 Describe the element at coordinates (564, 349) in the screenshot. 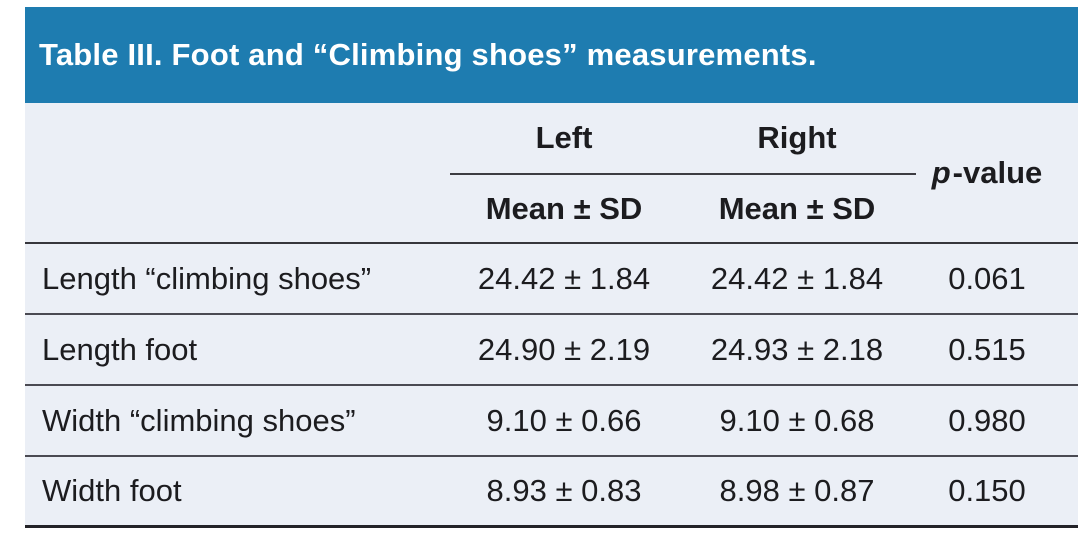

I see `left-mean-sd-cell: 24.90 ± 2.19` at that location.